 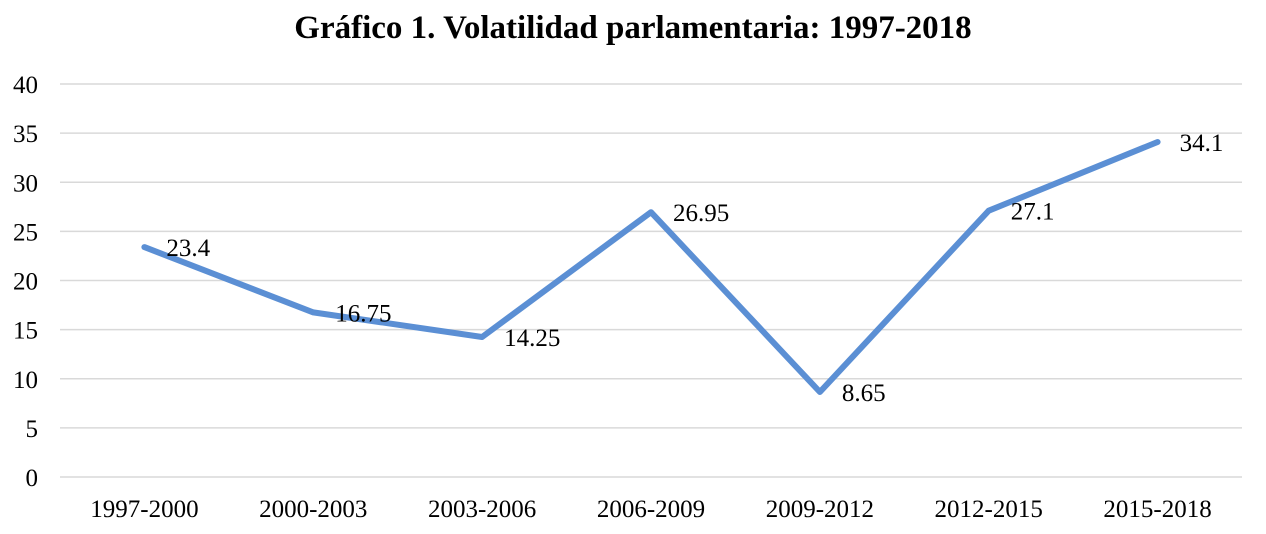 I want to click on y-tick-label: 15, so click(x=25, y=331).